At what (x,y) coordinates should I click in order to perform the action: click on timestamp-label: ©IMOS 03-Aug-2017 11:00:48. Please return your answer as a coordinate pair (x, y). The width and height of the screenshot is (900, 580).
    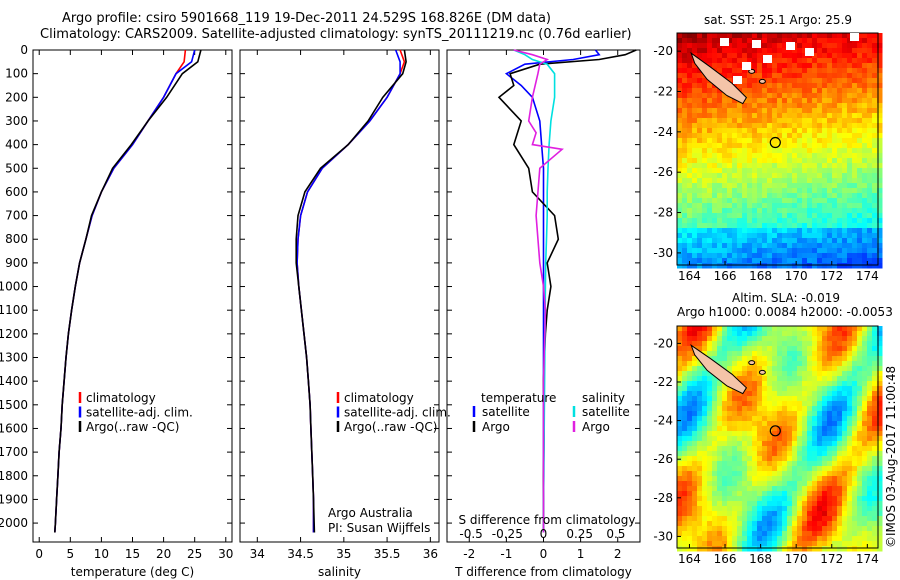
    Looking at the image, I should click on (891, 457).